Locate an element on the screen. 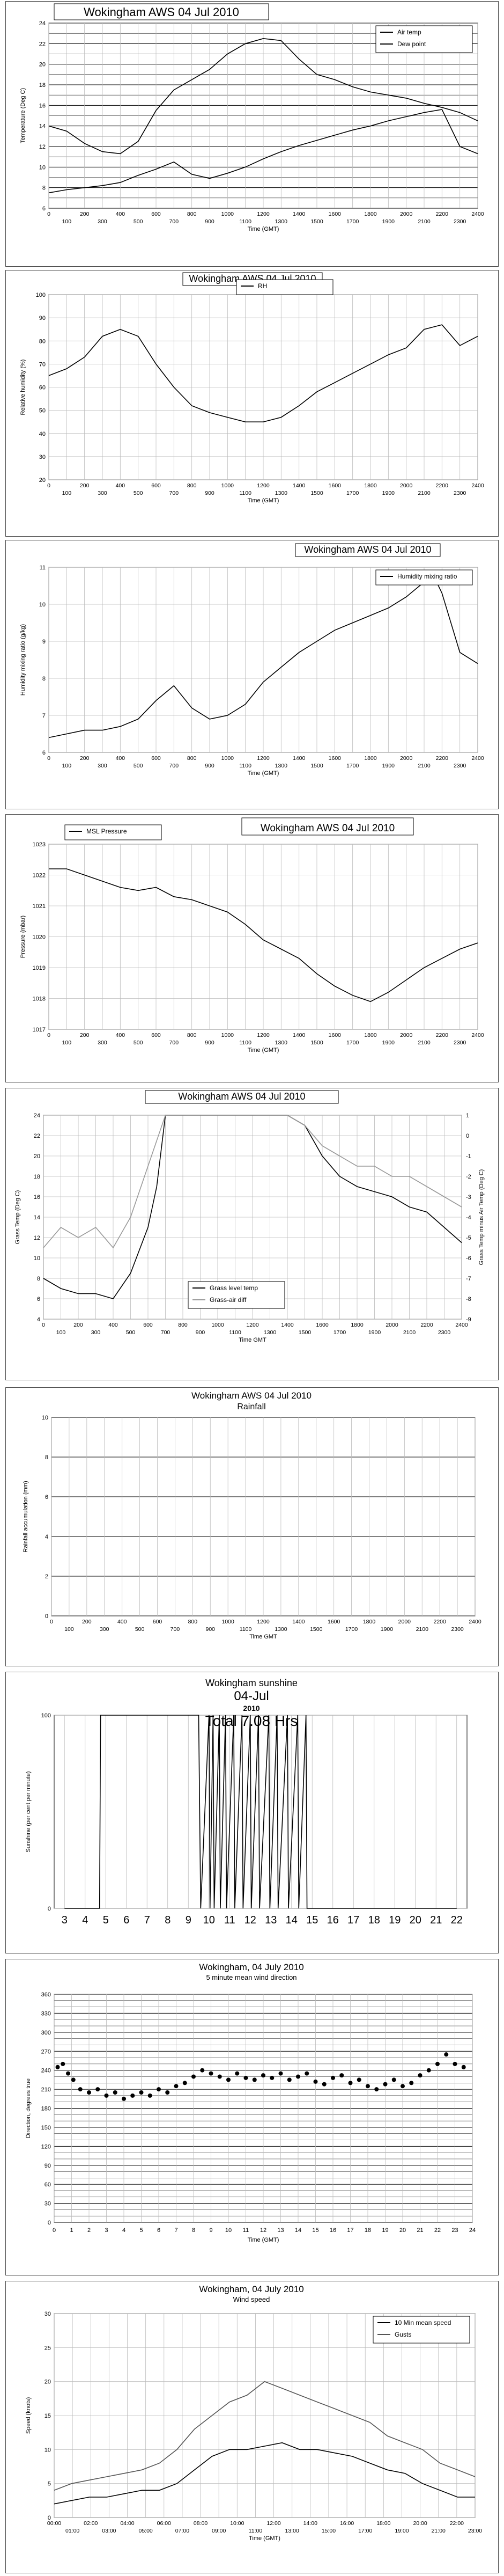  x-tick-label: 22 is located at coordinates (438, 2230).